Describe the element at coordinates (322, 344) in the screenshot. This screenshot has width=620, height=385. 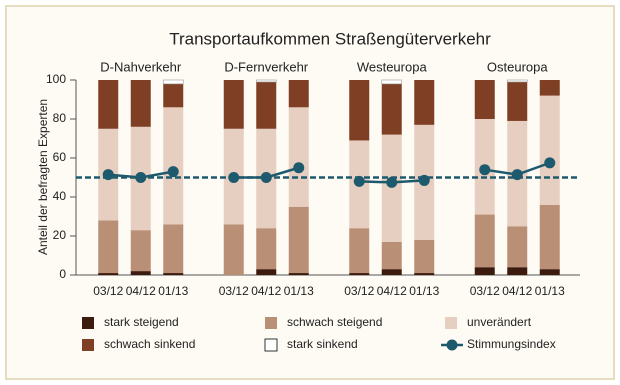
I see `legend-label: stark sinkend` at that location.